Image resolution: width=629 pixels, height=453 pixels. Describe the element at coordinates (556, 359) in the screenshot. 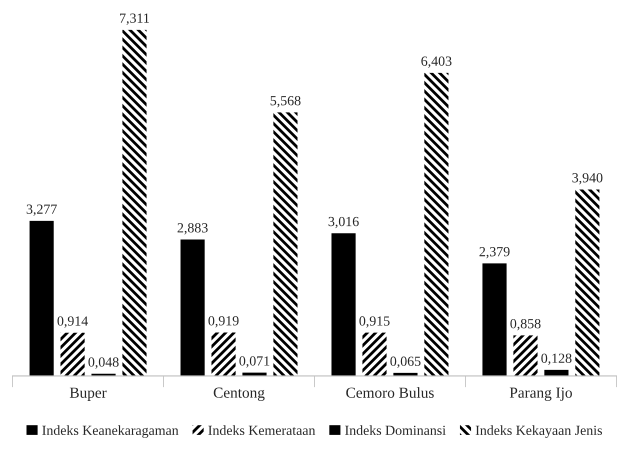

I see `data-label: 0,128` at that location.